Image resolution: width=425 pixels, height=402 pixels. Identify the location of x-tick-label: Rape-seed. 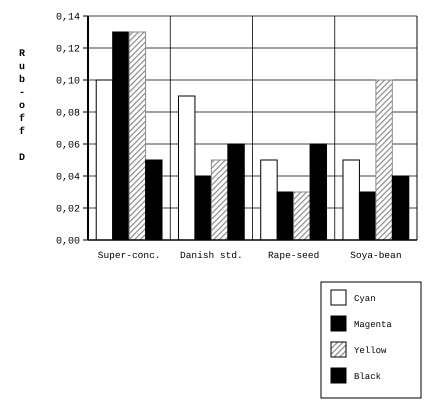
(294, 255).